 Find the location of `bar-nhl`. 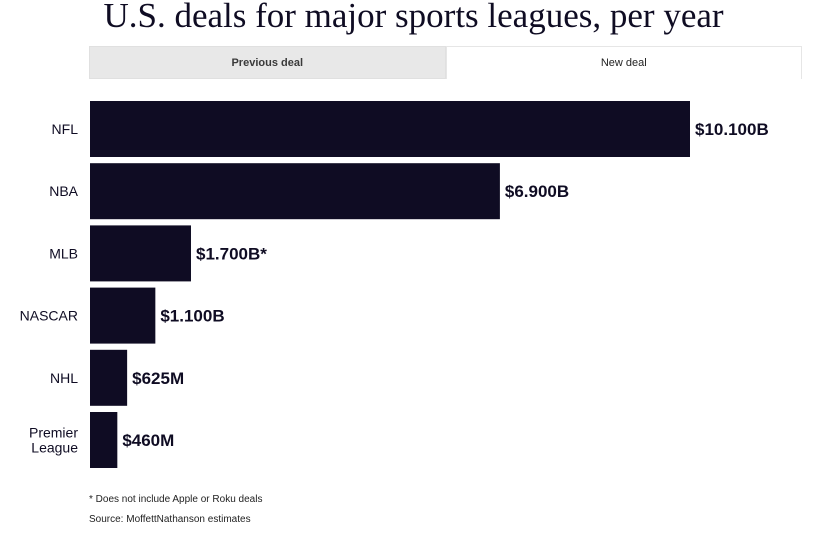

bar-nhl is located at coordinates (109, 377).